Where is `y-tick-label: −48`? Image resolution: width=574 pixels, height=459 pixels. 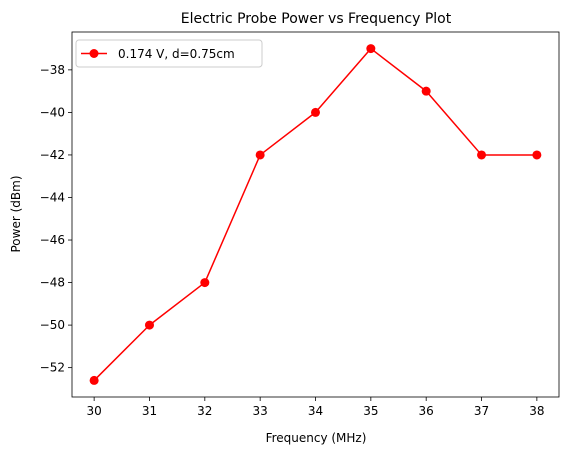 y-tick-label: −48 is located at coordinates (52, 283).